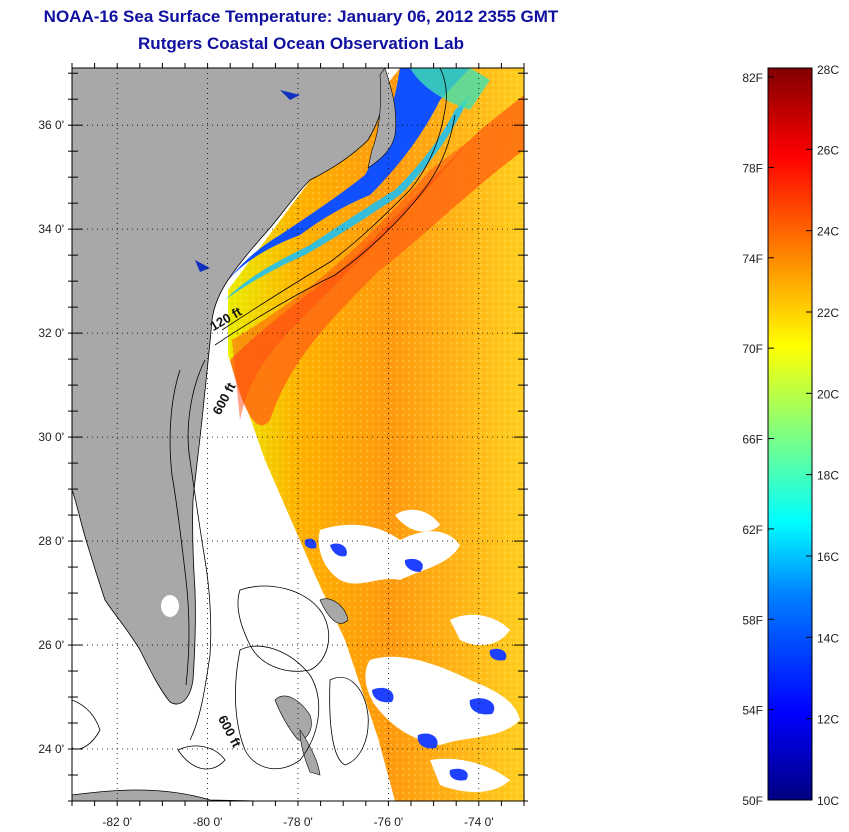 The height and width of the screenshot is (832, 849). I want to click on colorbar-c-label: 20C, so click(828, 394).